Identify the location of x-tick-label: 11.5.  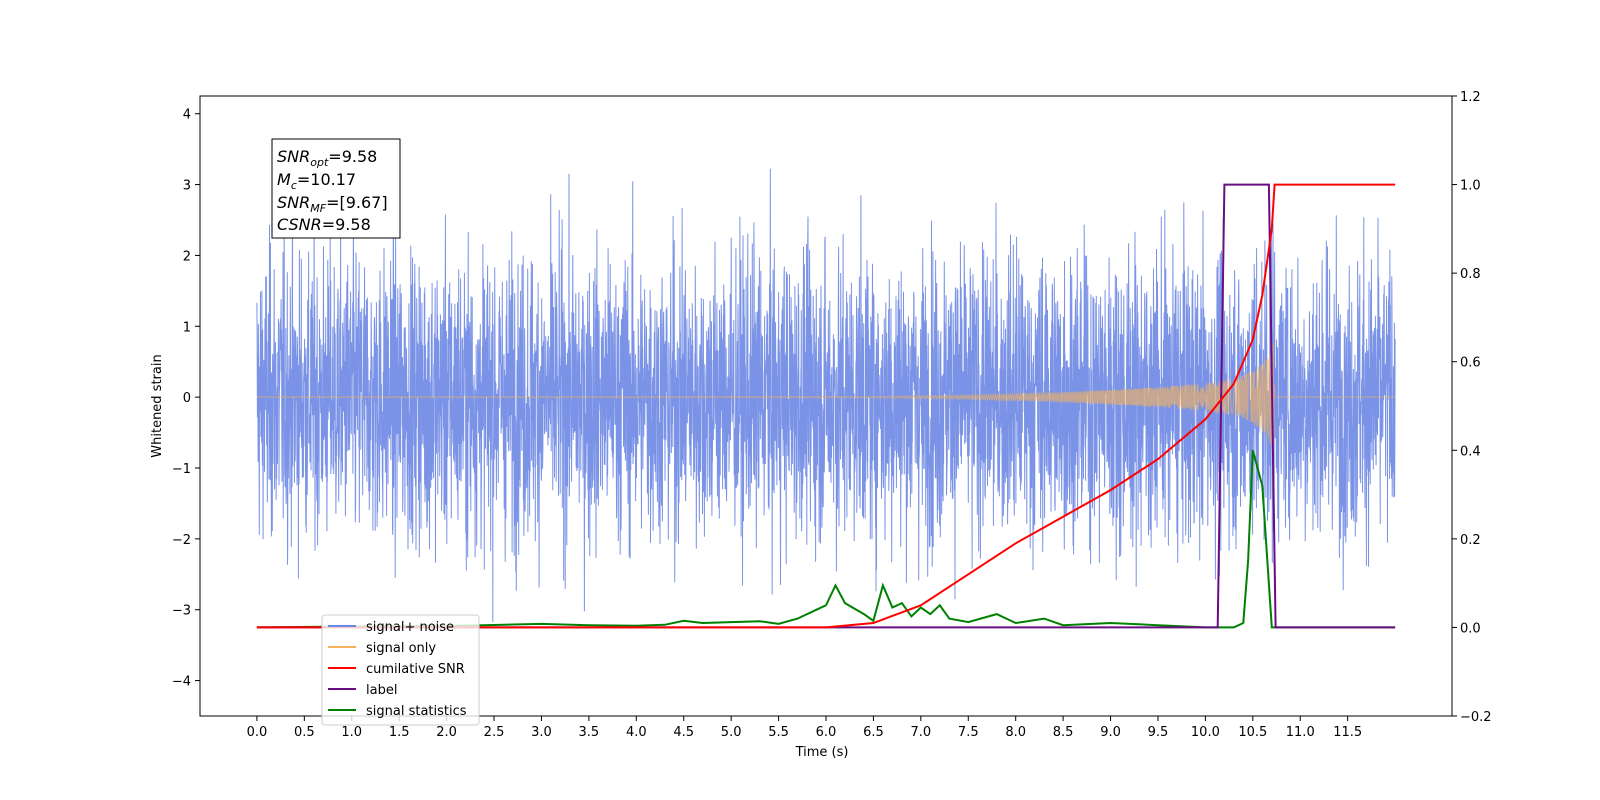
(1347, 732).